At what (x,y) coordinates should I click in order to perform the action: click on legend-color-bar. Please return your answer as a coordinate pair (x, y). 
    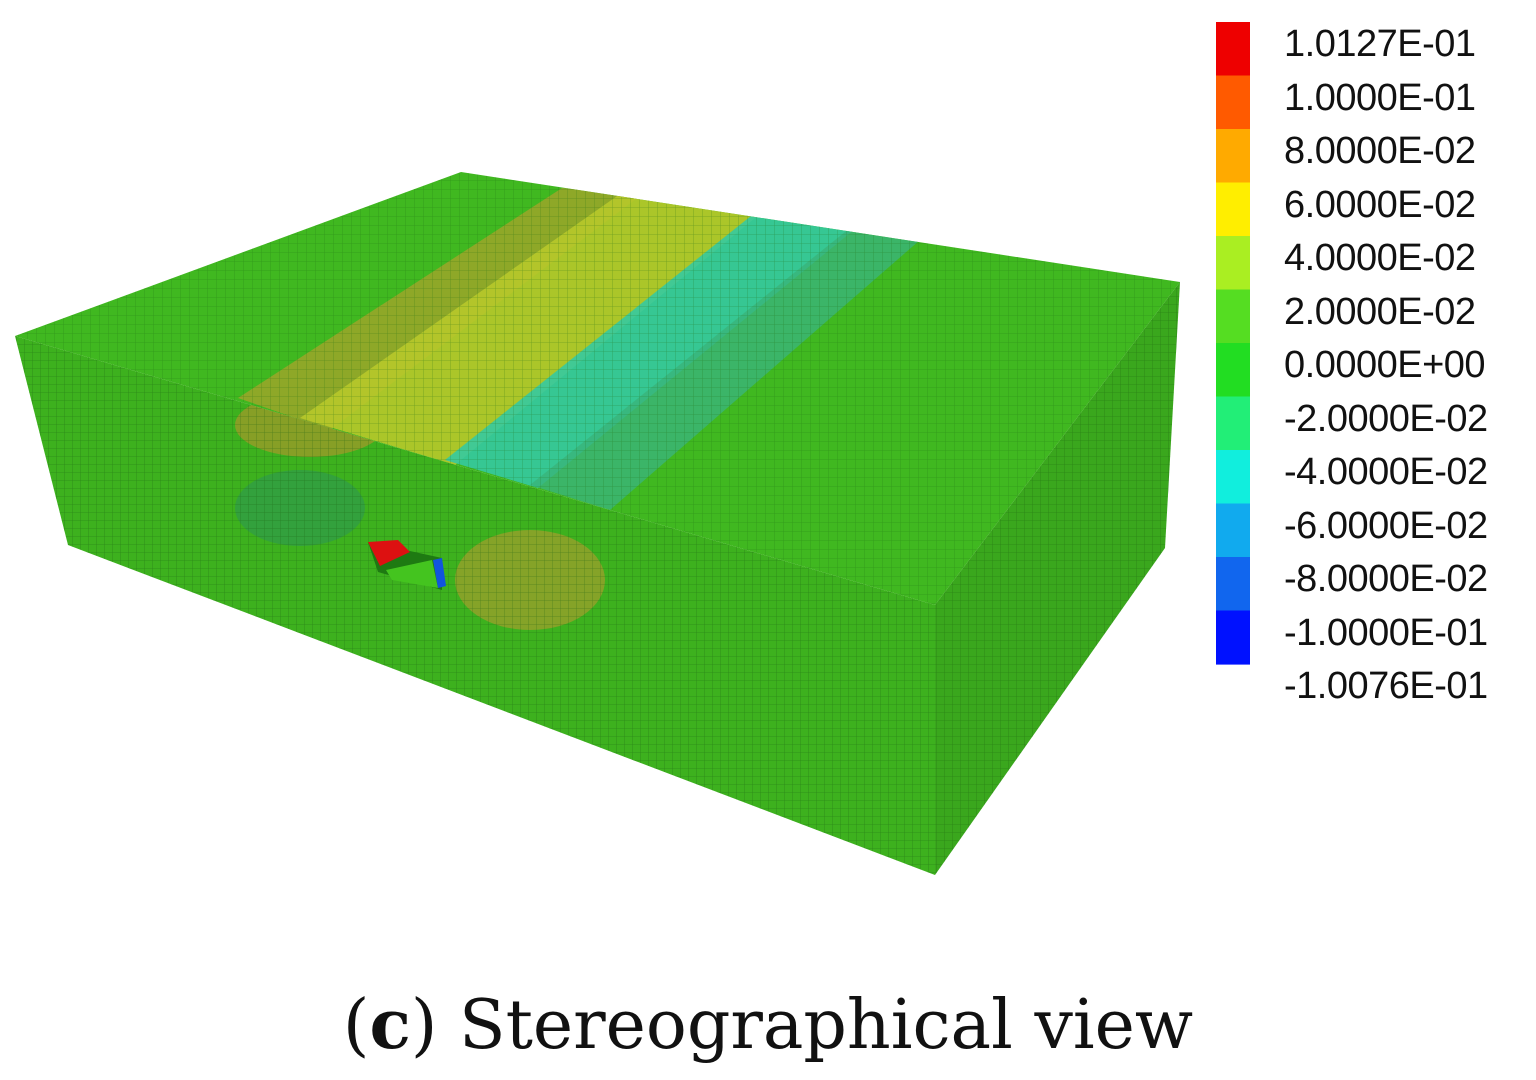
    Looking at the image, I should click on (1233, 343).